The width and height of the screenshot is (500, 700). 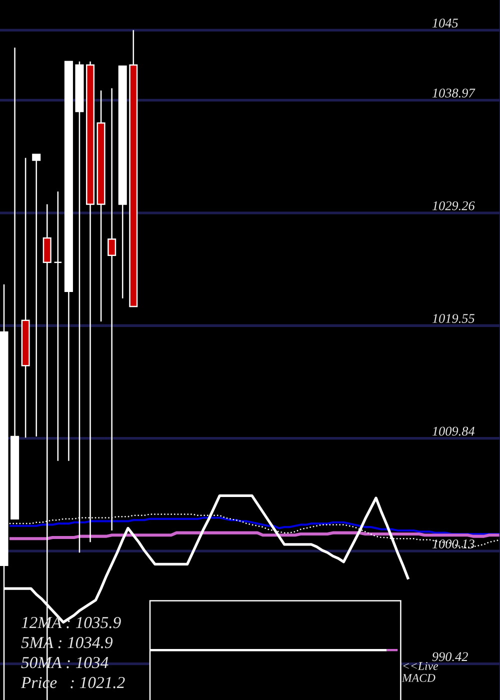 What do you see at coordinates (453, 431) in the screenshot?
I see `y-tick-label: 1009.84` at bounding box center [453, 431].